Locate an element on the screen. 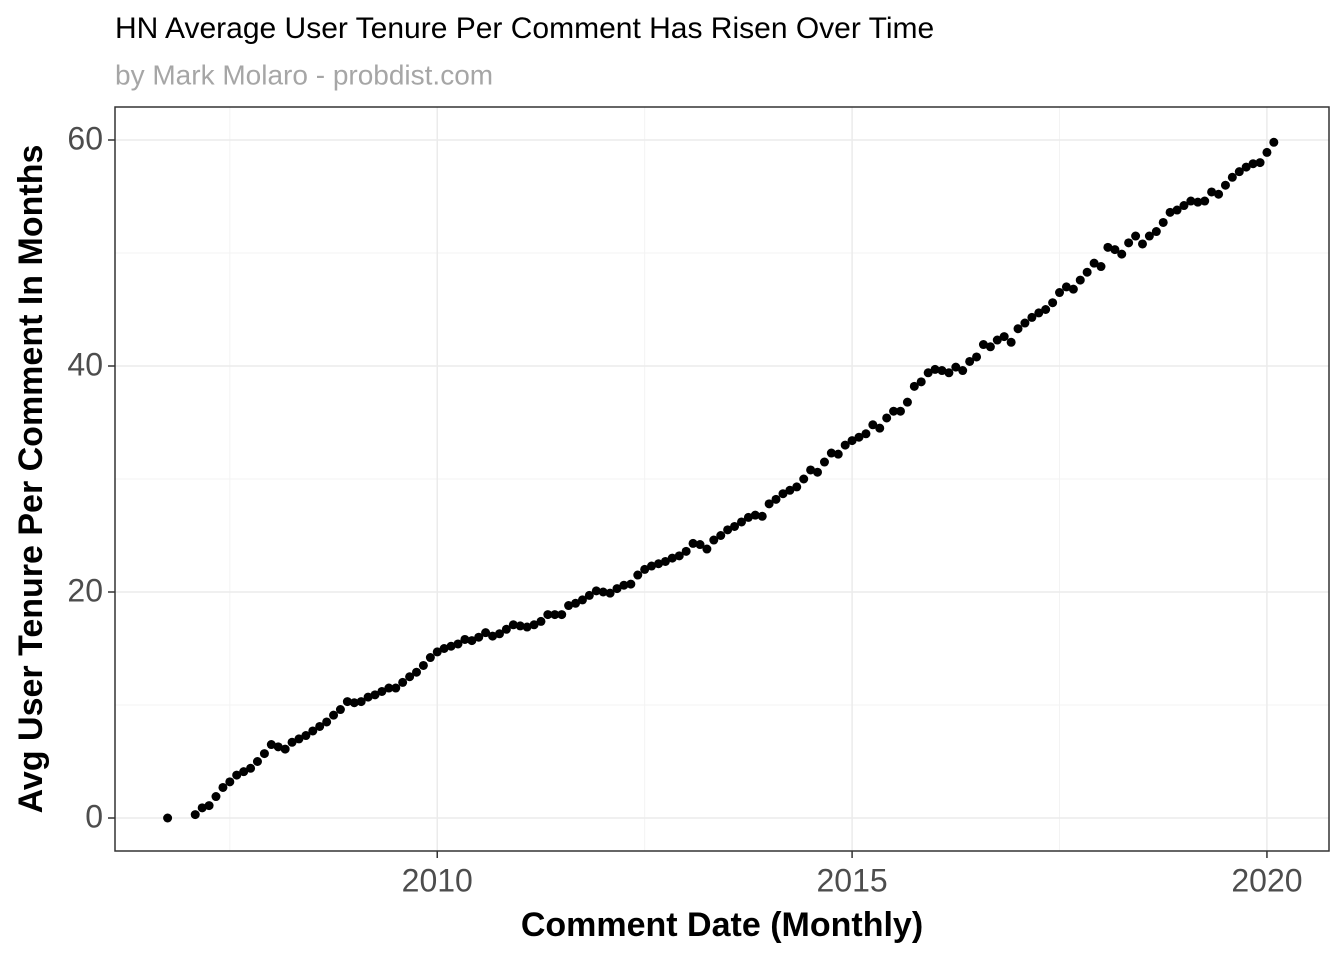  y-tick-label: 20 is located at coordinates (85, 590).